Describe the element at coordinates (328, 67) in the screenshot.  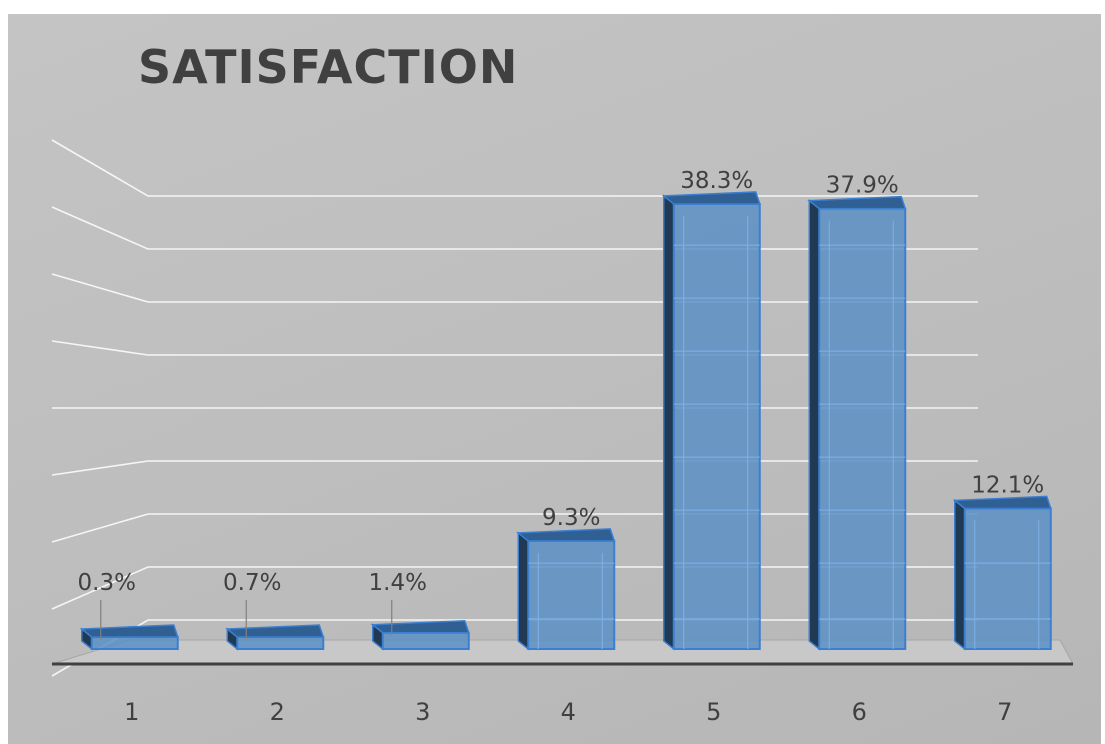
I see `chart-title: SATISFACTION` at that location.